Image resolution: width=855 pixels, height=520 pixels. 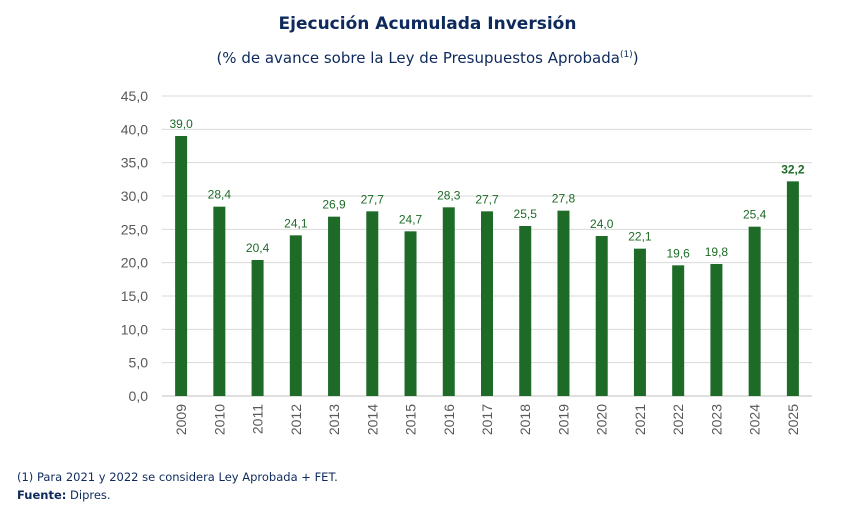 I want to click on chart-subtitle-footnote-mark: (1), so click(x=626, y=55).